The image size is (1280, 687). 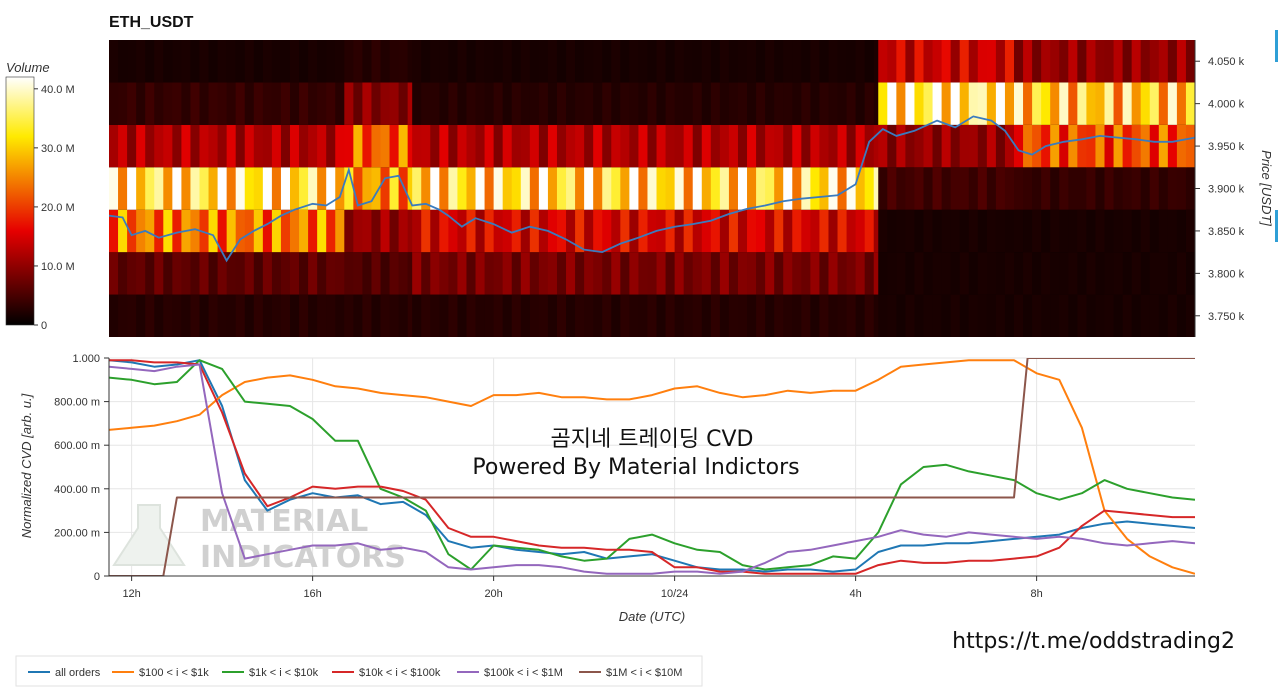 I want to click on legend-label: $1k < i < $10k, so click(x=284, y=673).